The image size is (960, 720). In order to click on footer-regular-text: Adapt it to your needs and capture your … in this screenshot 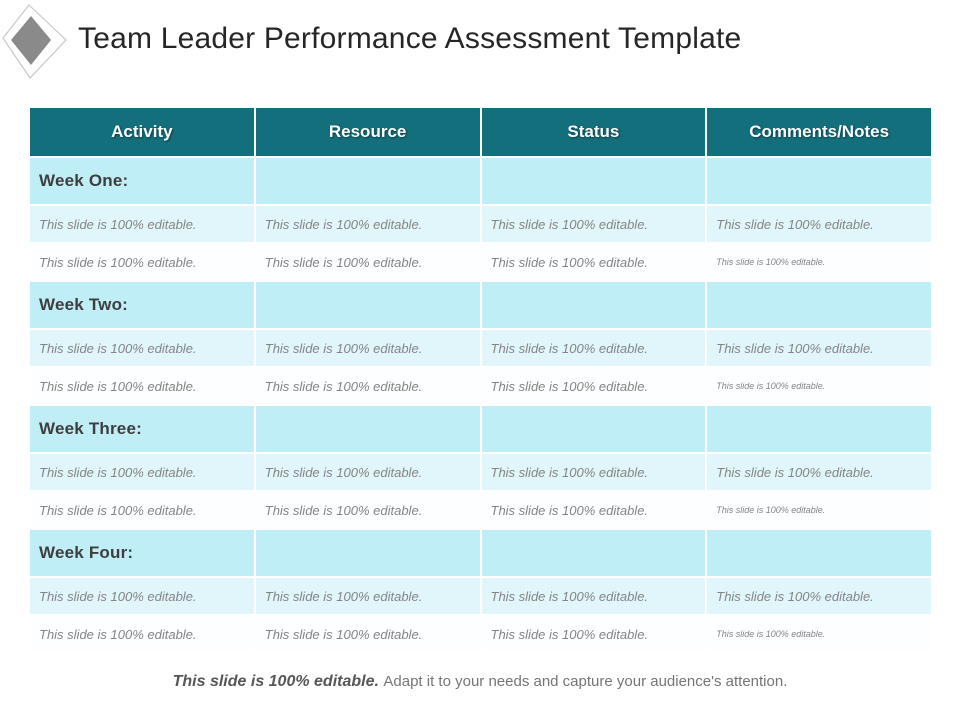, I will do `click(585, 681)`.